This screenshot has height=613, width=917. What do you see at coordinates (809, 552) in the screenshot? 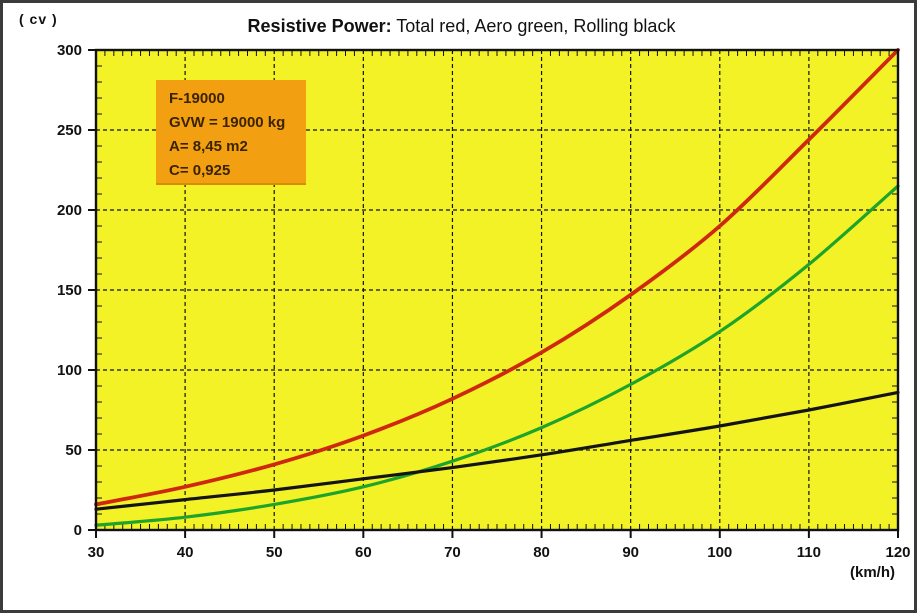
I see `x-tick-label: 110` at bounding box center [809, 552].